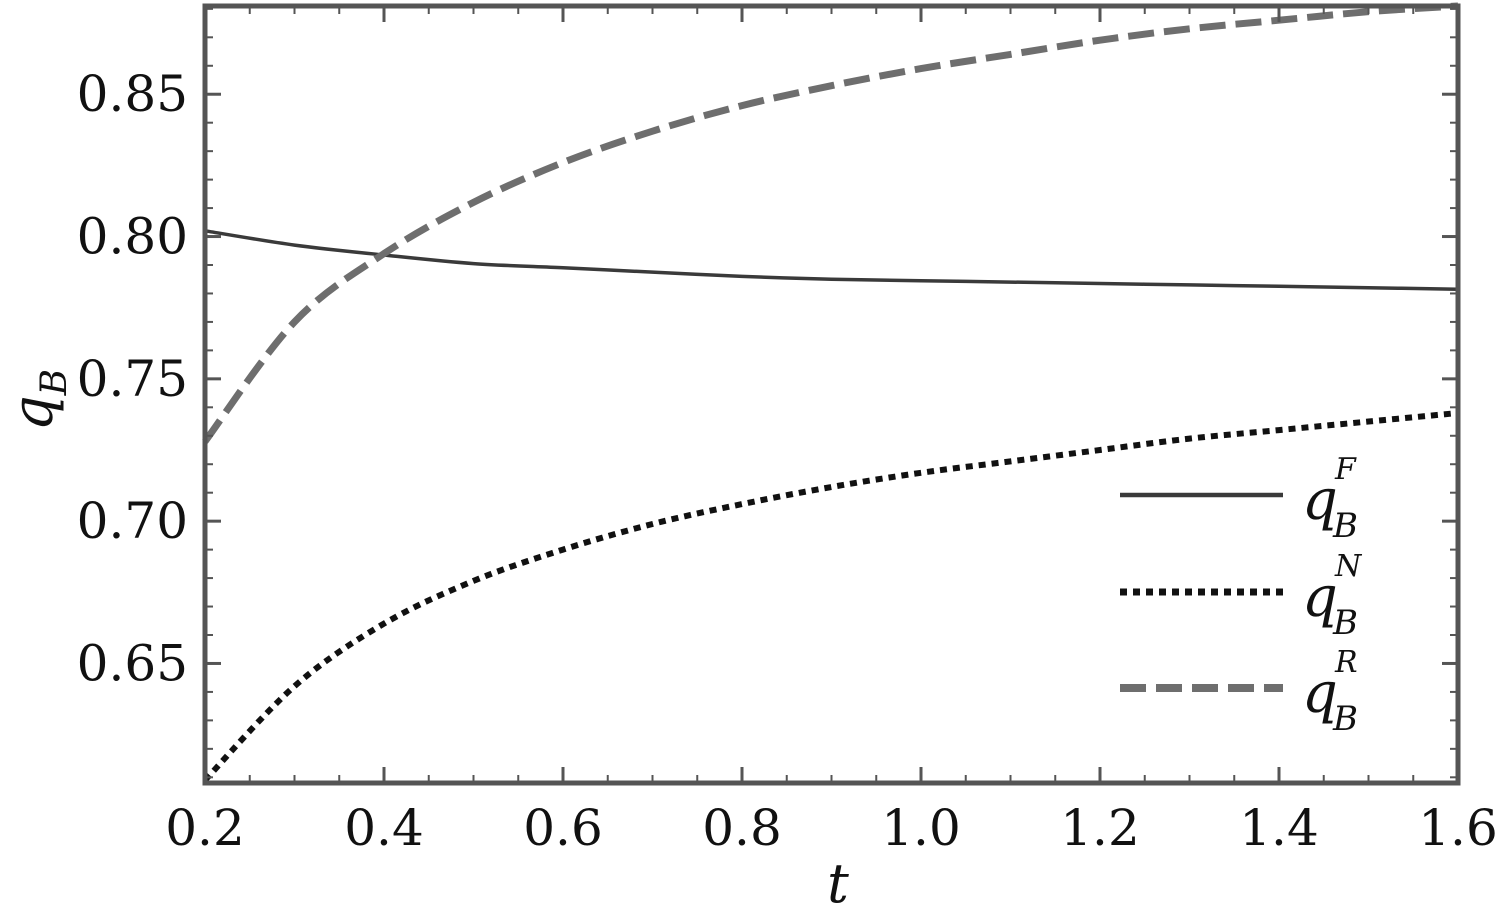  Describe the element at coordinates (921, 828) in the screenshot. I see `x-tick-label: 1.0` at that location.